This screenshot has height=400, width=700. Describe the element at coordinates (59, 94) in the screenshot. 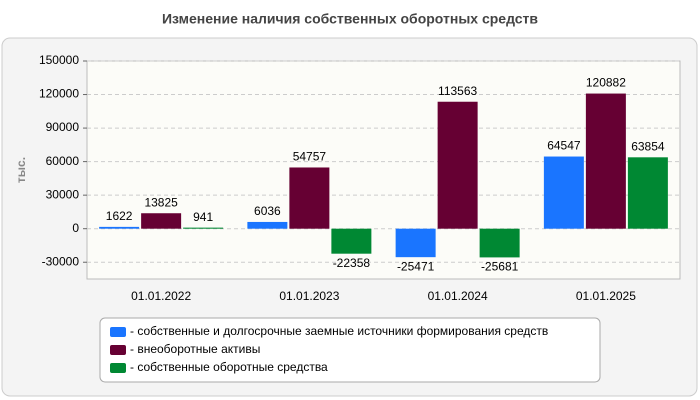

I see `y-tick-label: 120000` at that location.